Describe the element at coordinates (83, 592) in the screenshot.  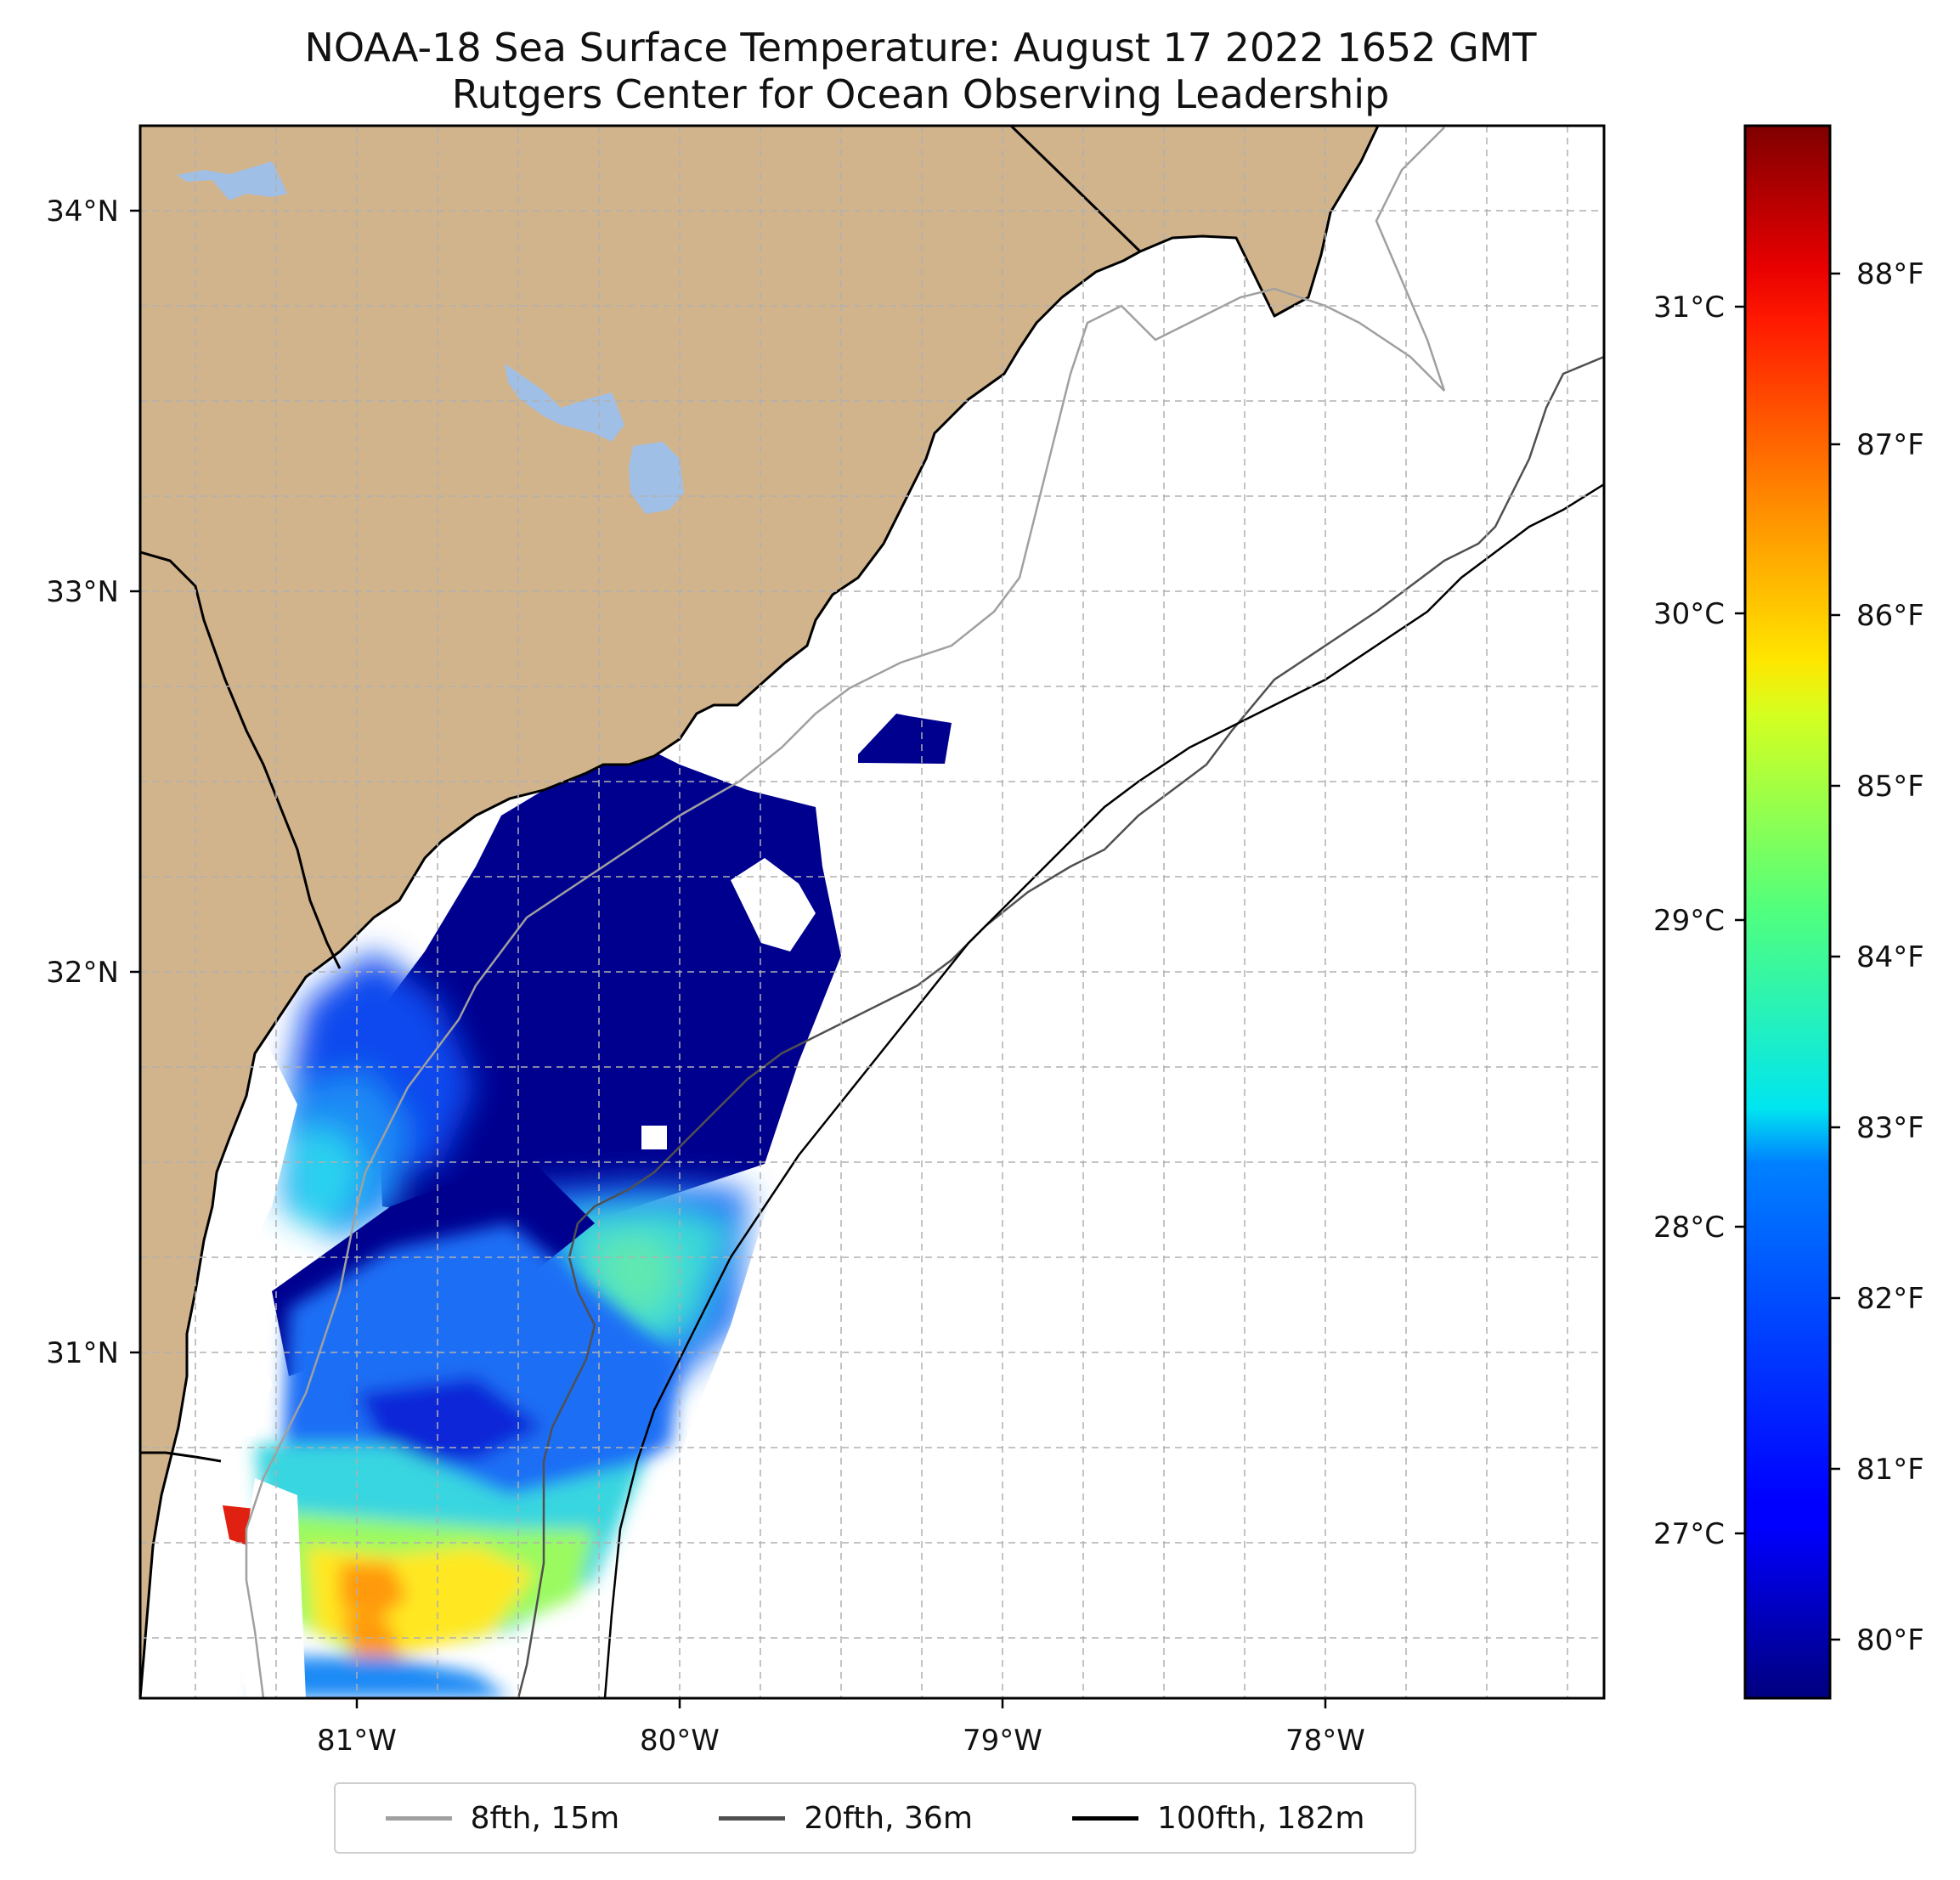
I see `lat-label: 33°N` at that location.